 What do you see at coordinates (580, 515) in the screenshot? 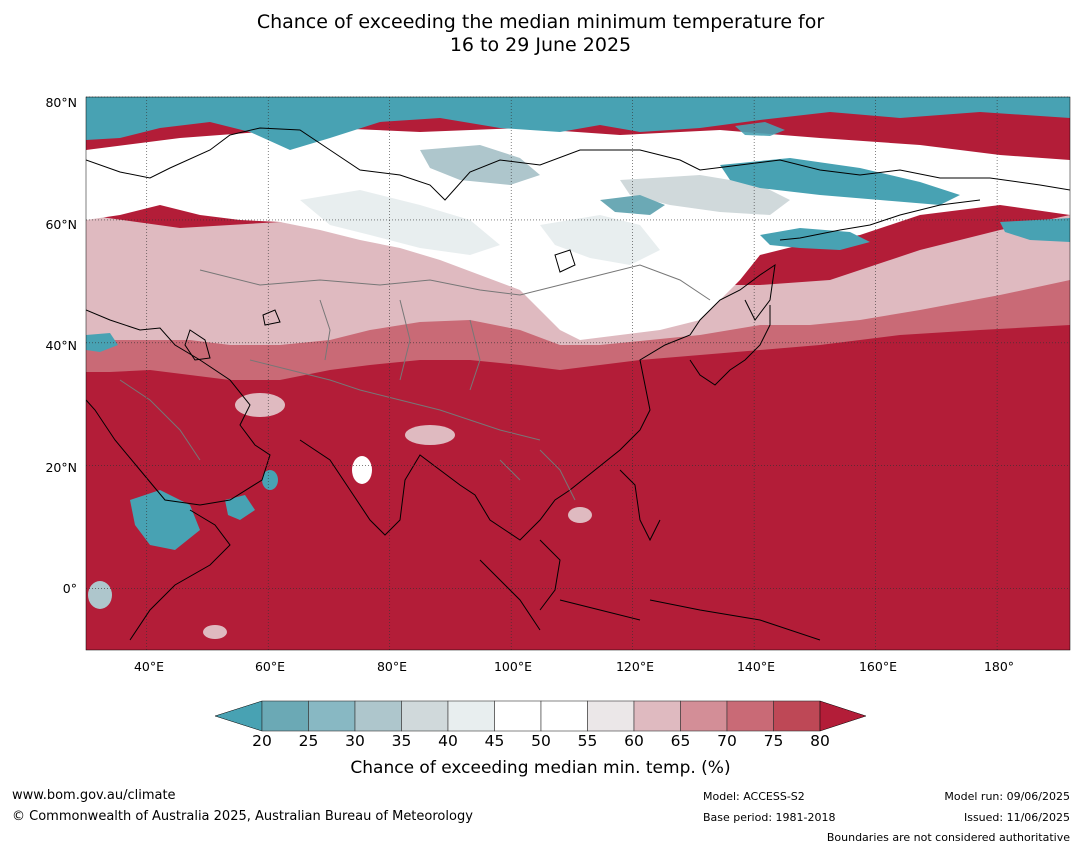
I see `patch-south-china-sea` at bounding box center [580, 515].